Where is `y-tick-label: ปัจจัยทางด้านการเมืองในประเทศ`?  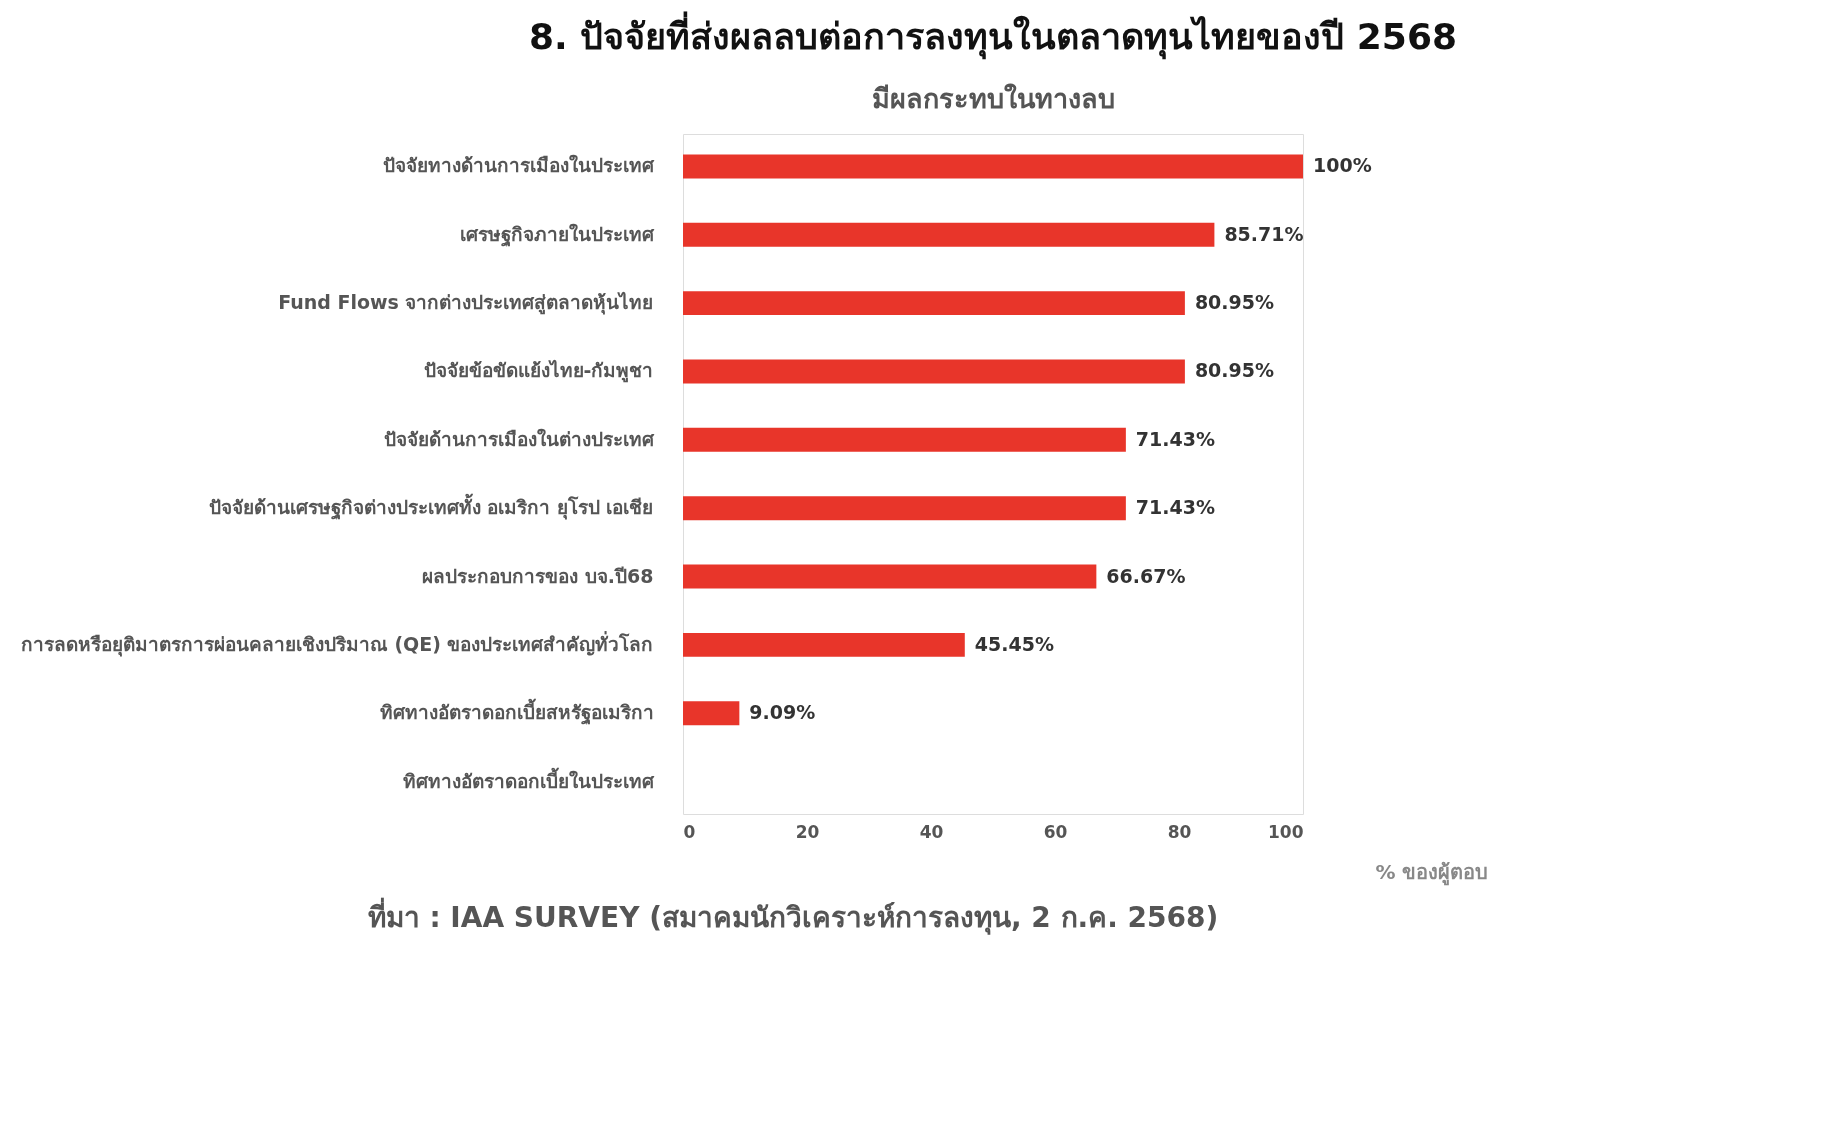
y-tick-label: ปัจจัยทางด้านการเมืองในประเทศ is located at coordinates (518, 165).